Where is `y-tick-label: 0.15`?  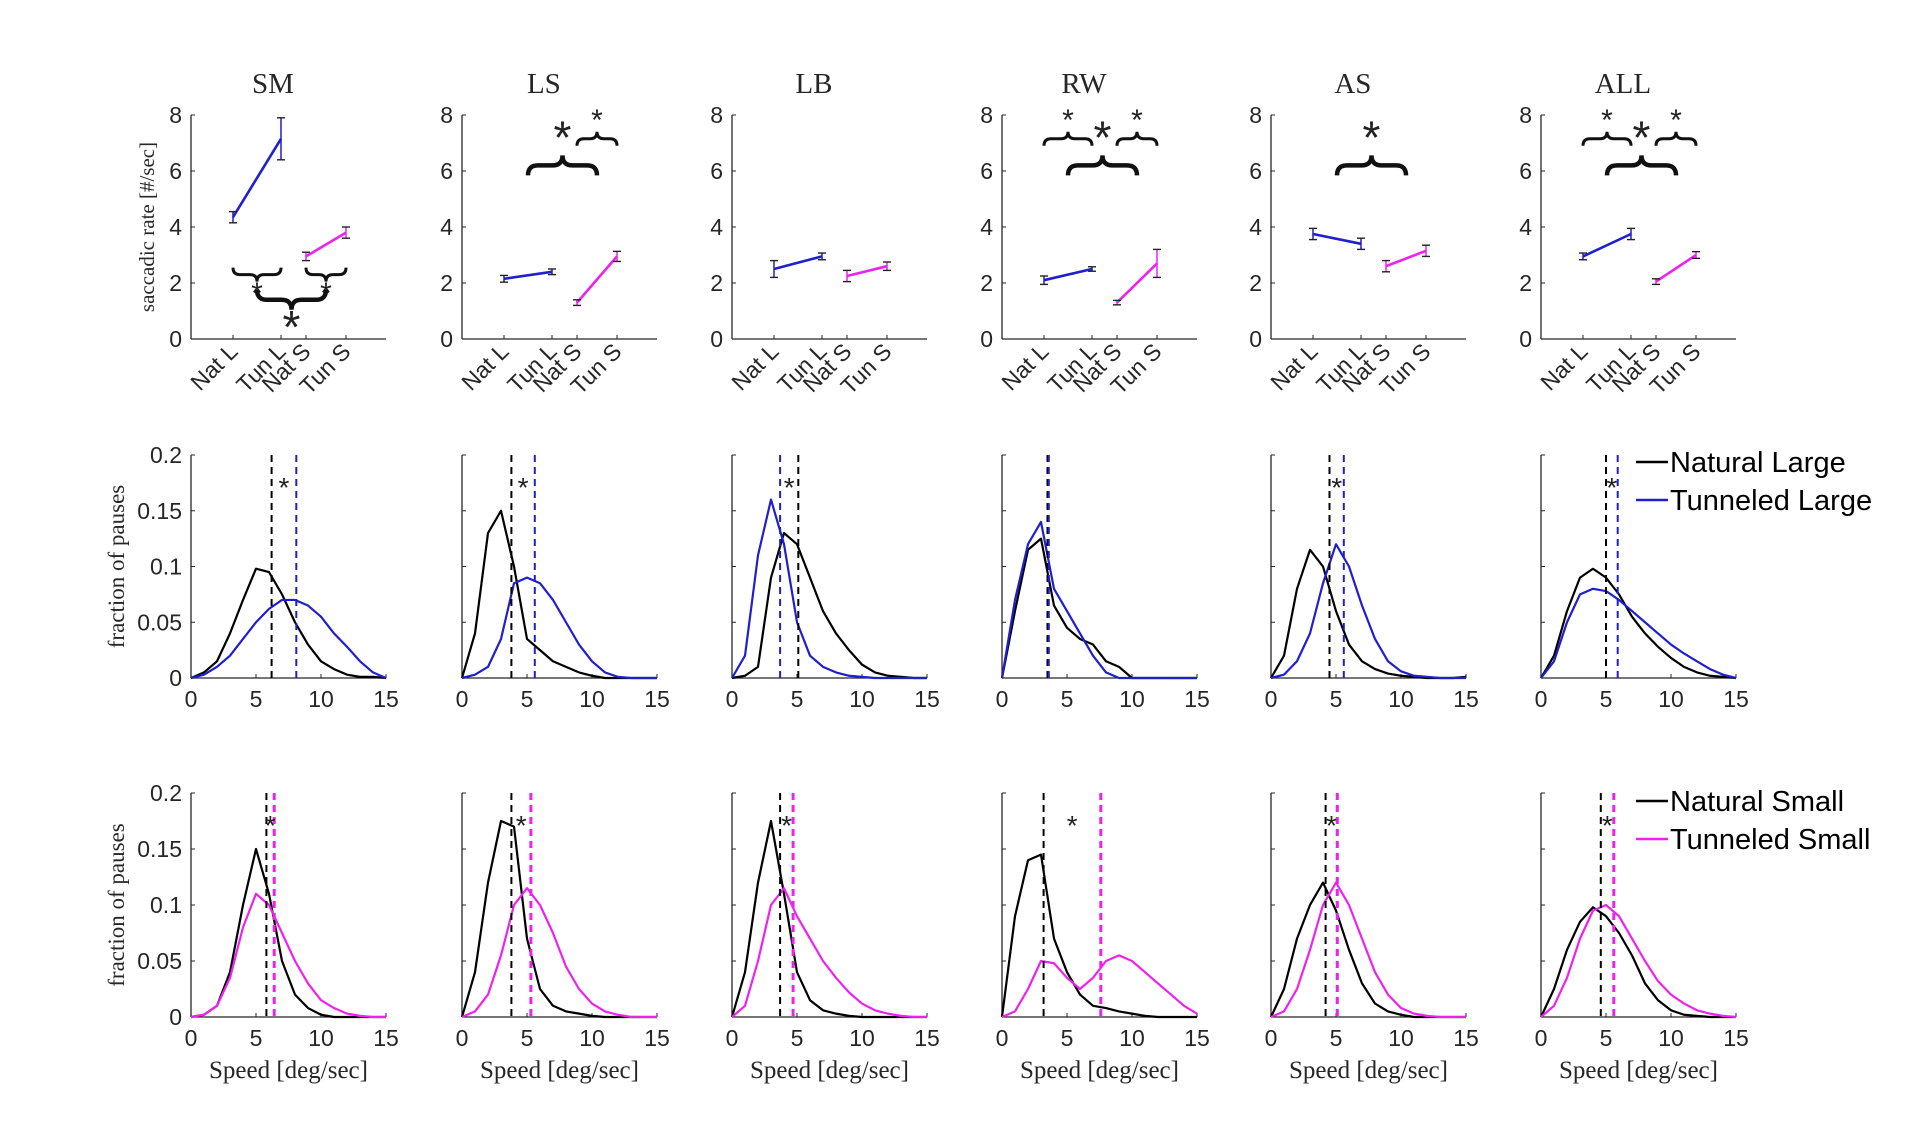 y-tick-label: 0.15 is located at coordinates (159, 511).